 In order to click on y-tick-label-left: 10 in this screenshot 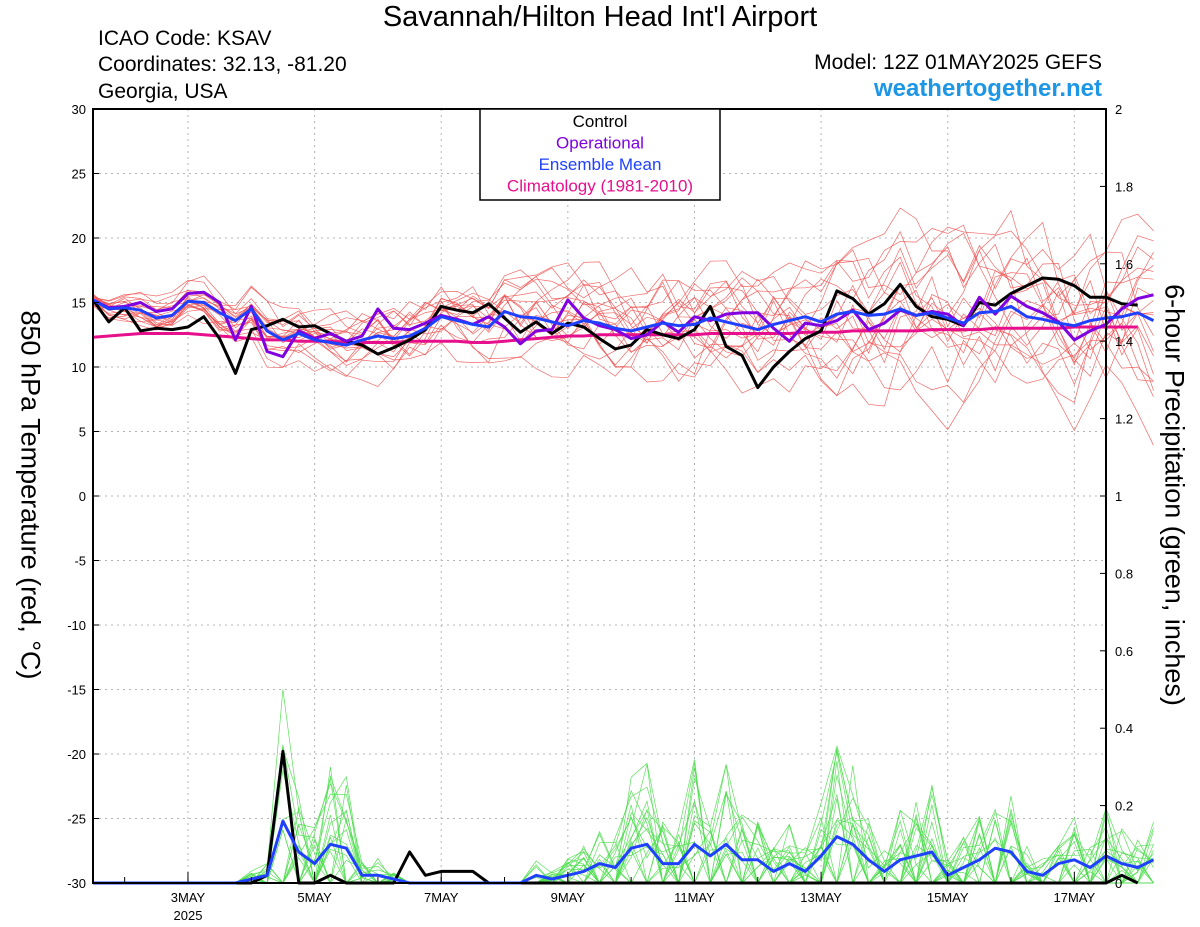, I will do `click(79, 367)`.